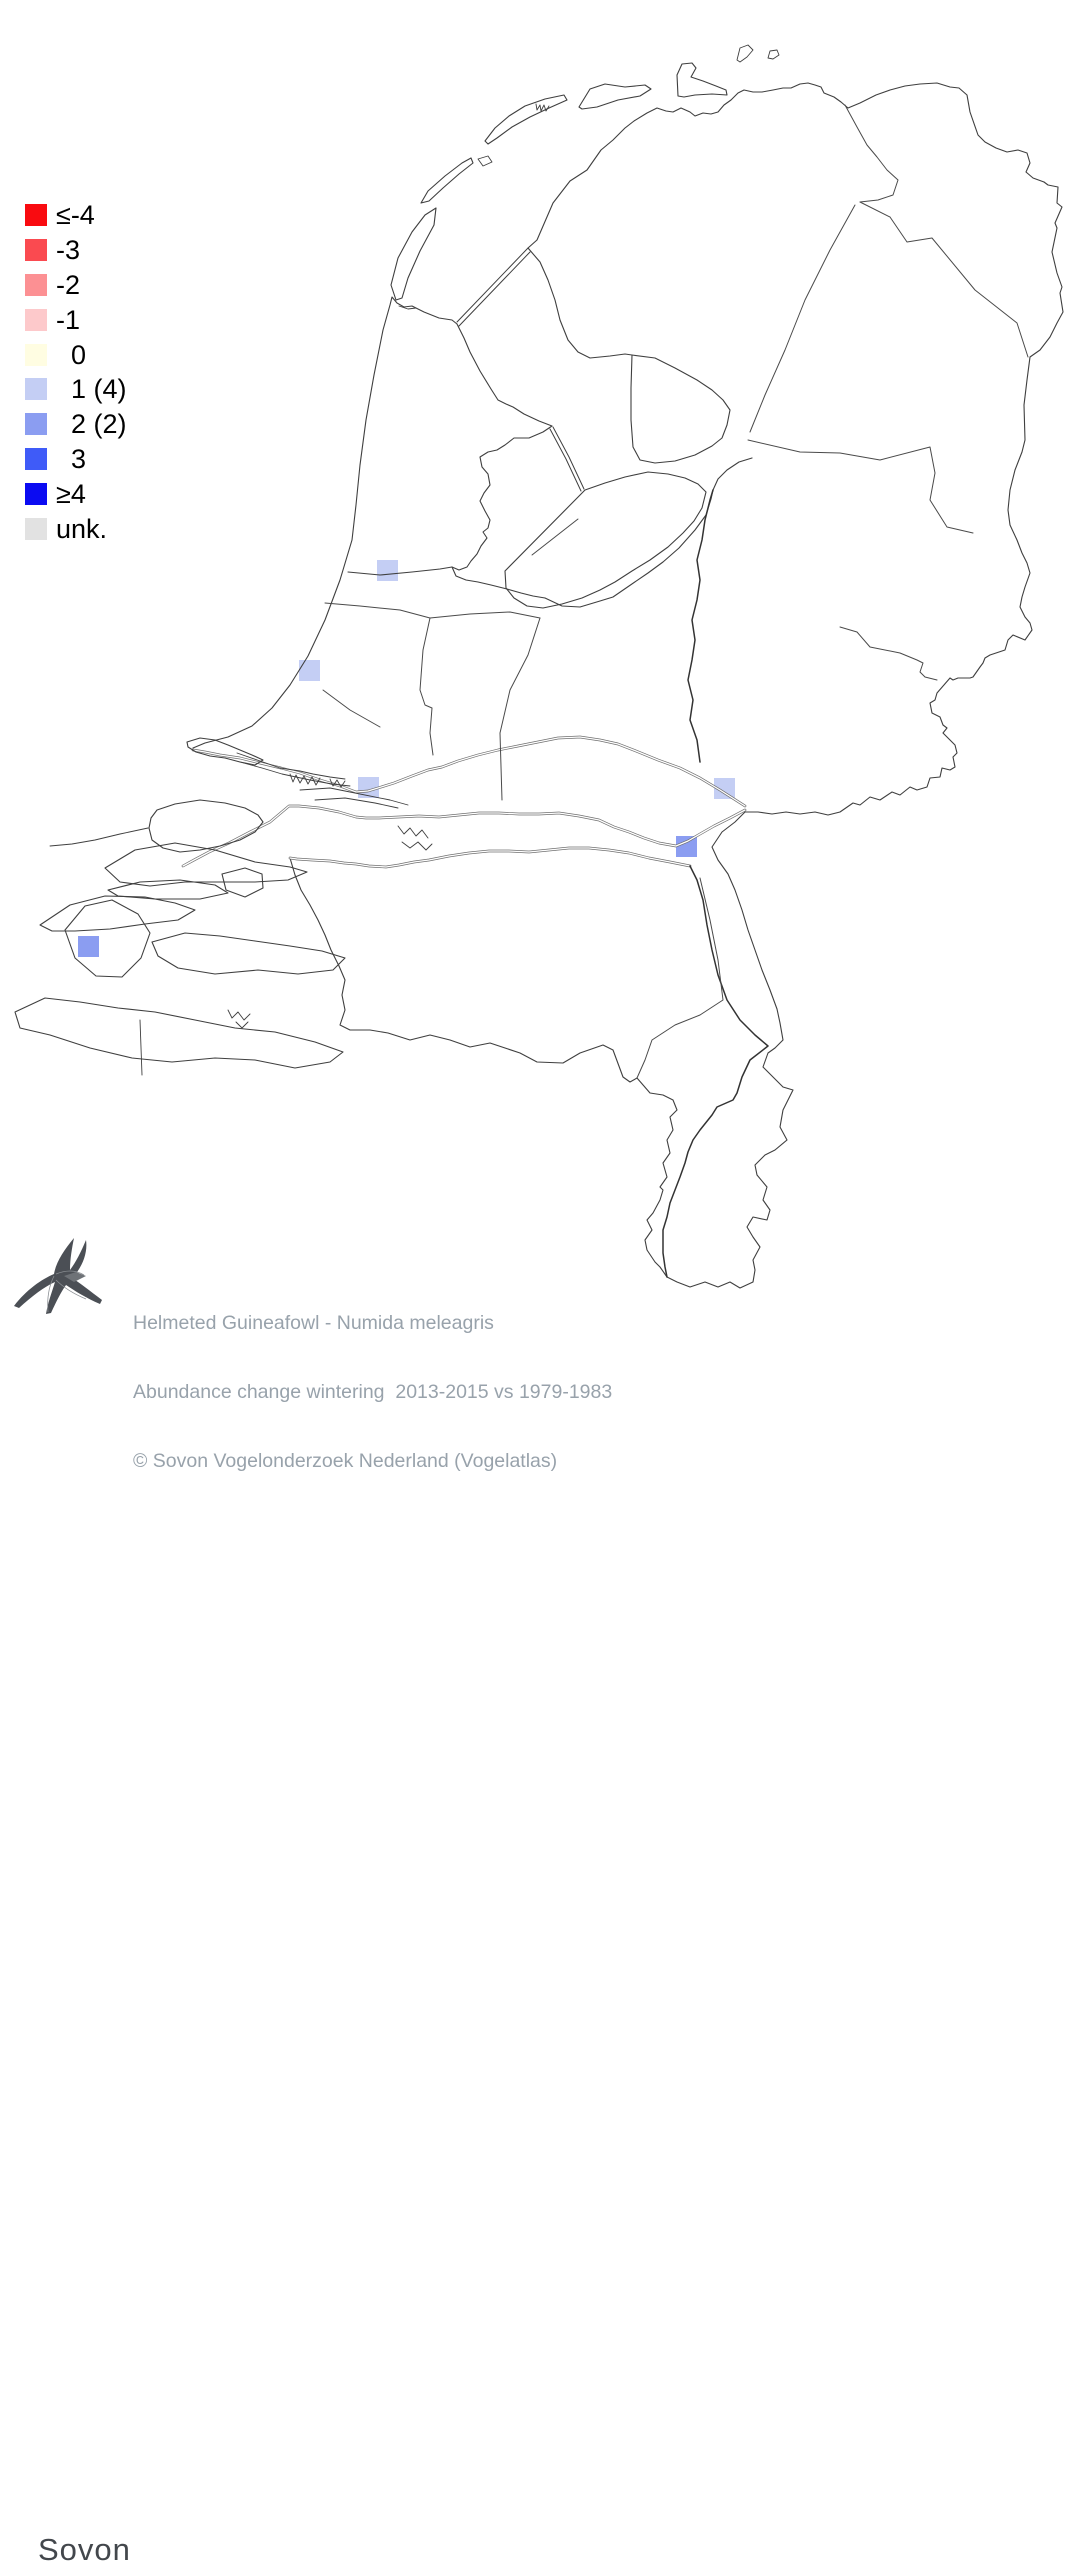 The width and height of the screenshot is (1074, 2568). I want to click on island-rottumeroog, so click(773, 54).